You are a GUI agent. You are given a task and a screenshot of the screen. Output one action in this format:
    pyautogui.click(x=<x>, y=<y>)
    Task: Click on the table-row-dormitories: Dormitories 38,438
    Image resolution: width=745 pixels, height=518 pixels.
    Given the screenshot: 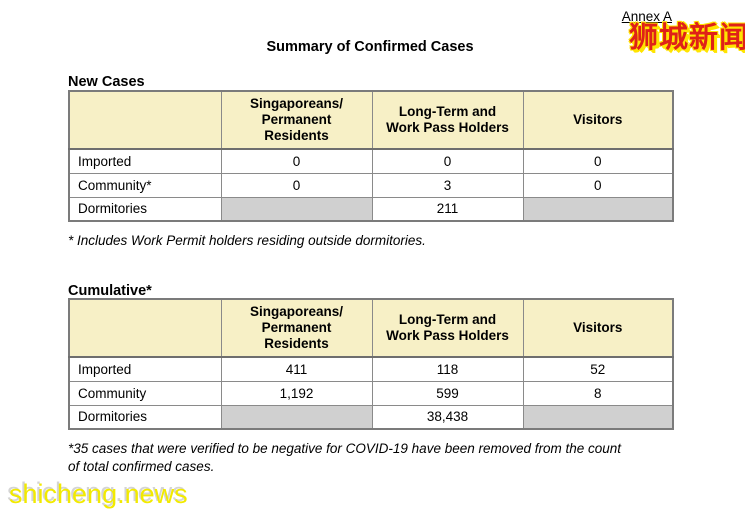 What is the action you would take?
    pyautogui.click(x=371, y=417)
    